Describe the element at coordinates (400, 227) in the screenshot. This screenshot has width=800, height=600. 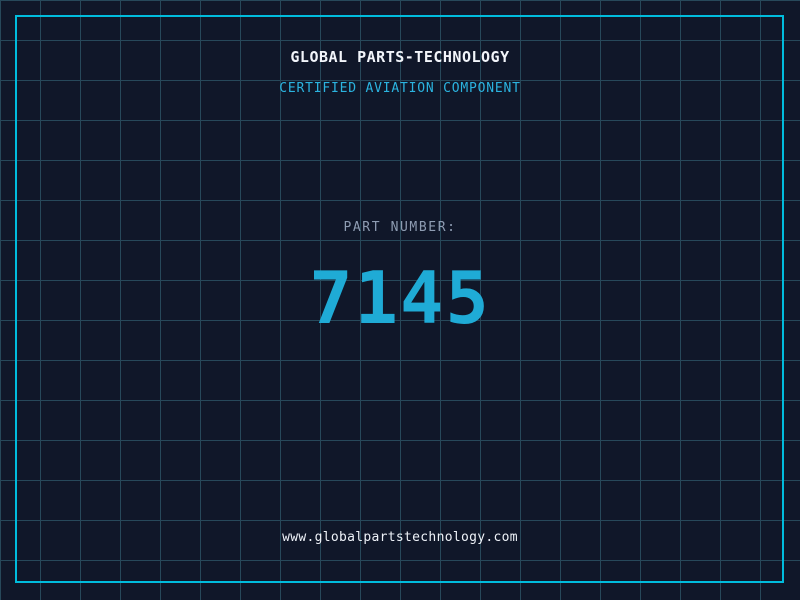
I see `part-number-label: PART NUMBER:` at that location.